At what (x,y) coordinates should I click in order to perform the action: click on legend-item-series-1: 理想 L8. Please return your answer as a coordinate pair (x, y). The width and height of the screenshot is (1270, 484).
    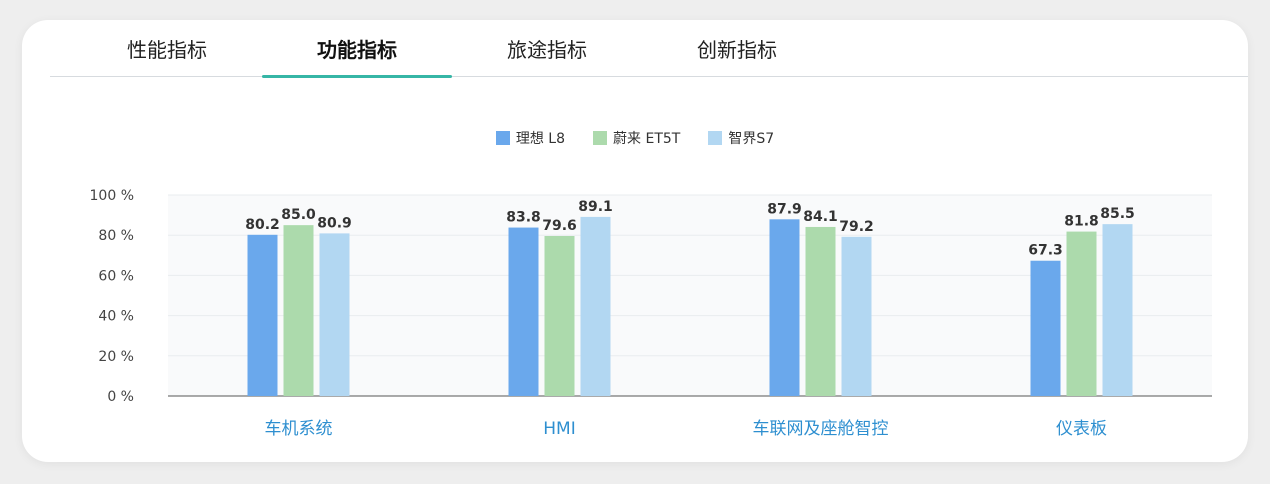
    Looking at the image, I should click on (530, 138).